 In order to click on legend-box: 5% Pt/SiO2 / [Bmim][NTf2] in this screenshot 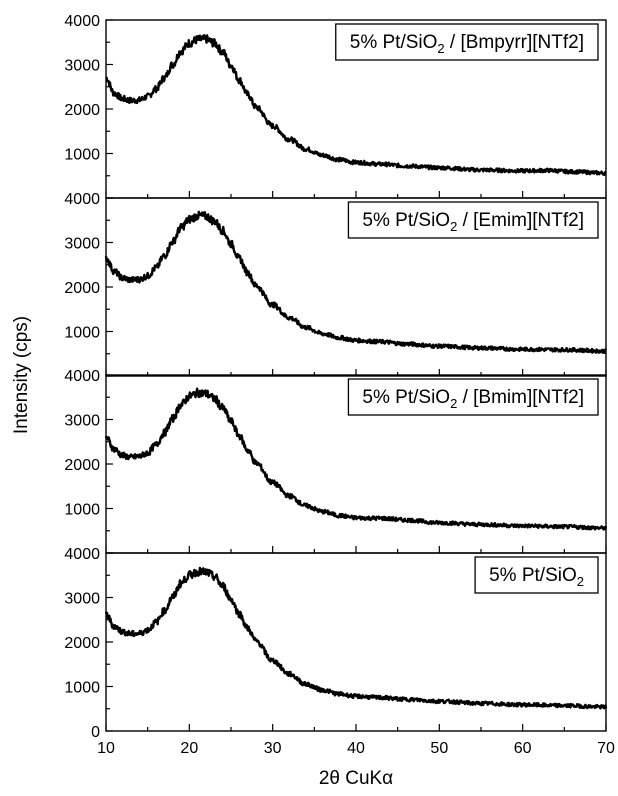, I will do `click(473, 397)`.